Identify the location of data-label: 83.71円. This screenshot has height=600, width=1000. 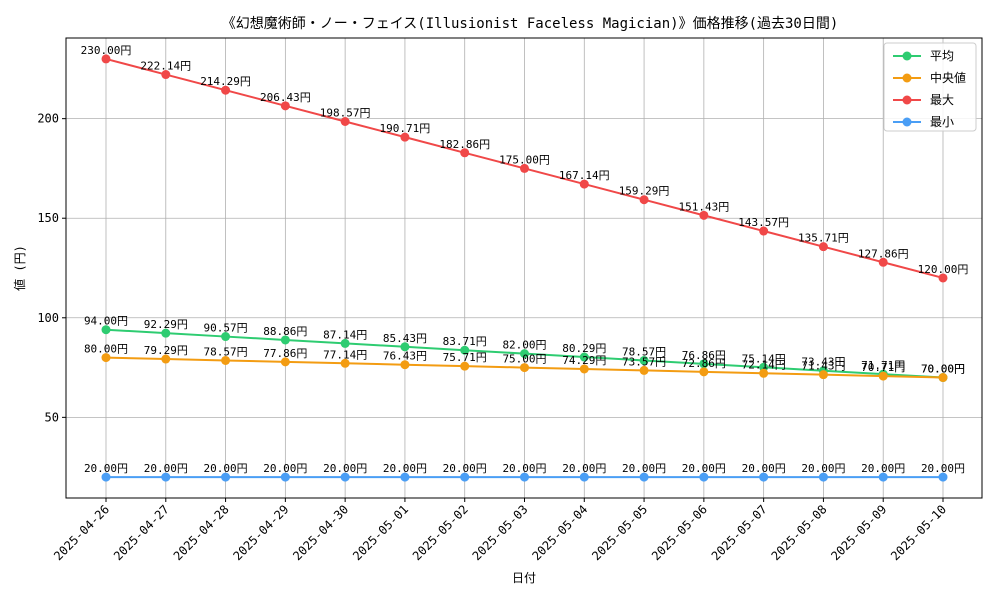
(465, 341).